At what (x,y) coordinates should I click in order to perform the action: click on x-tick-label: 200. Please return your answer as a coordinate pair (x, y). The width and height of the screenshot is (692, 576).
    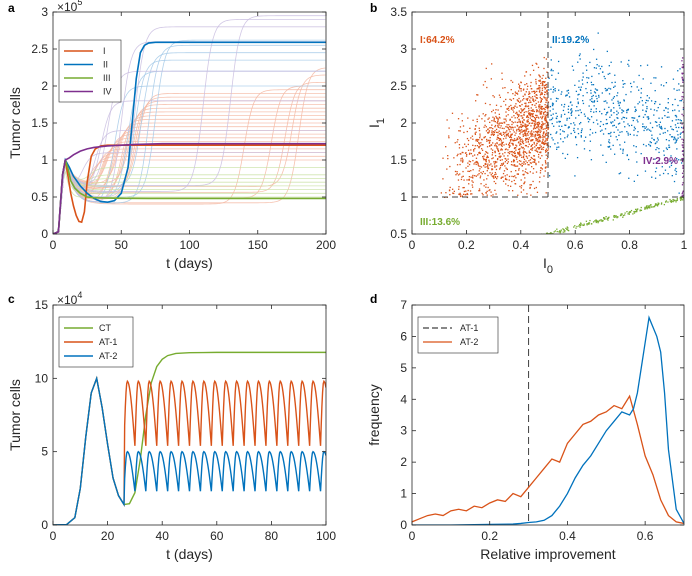
    Looking at the image, I should click on (326, 245).